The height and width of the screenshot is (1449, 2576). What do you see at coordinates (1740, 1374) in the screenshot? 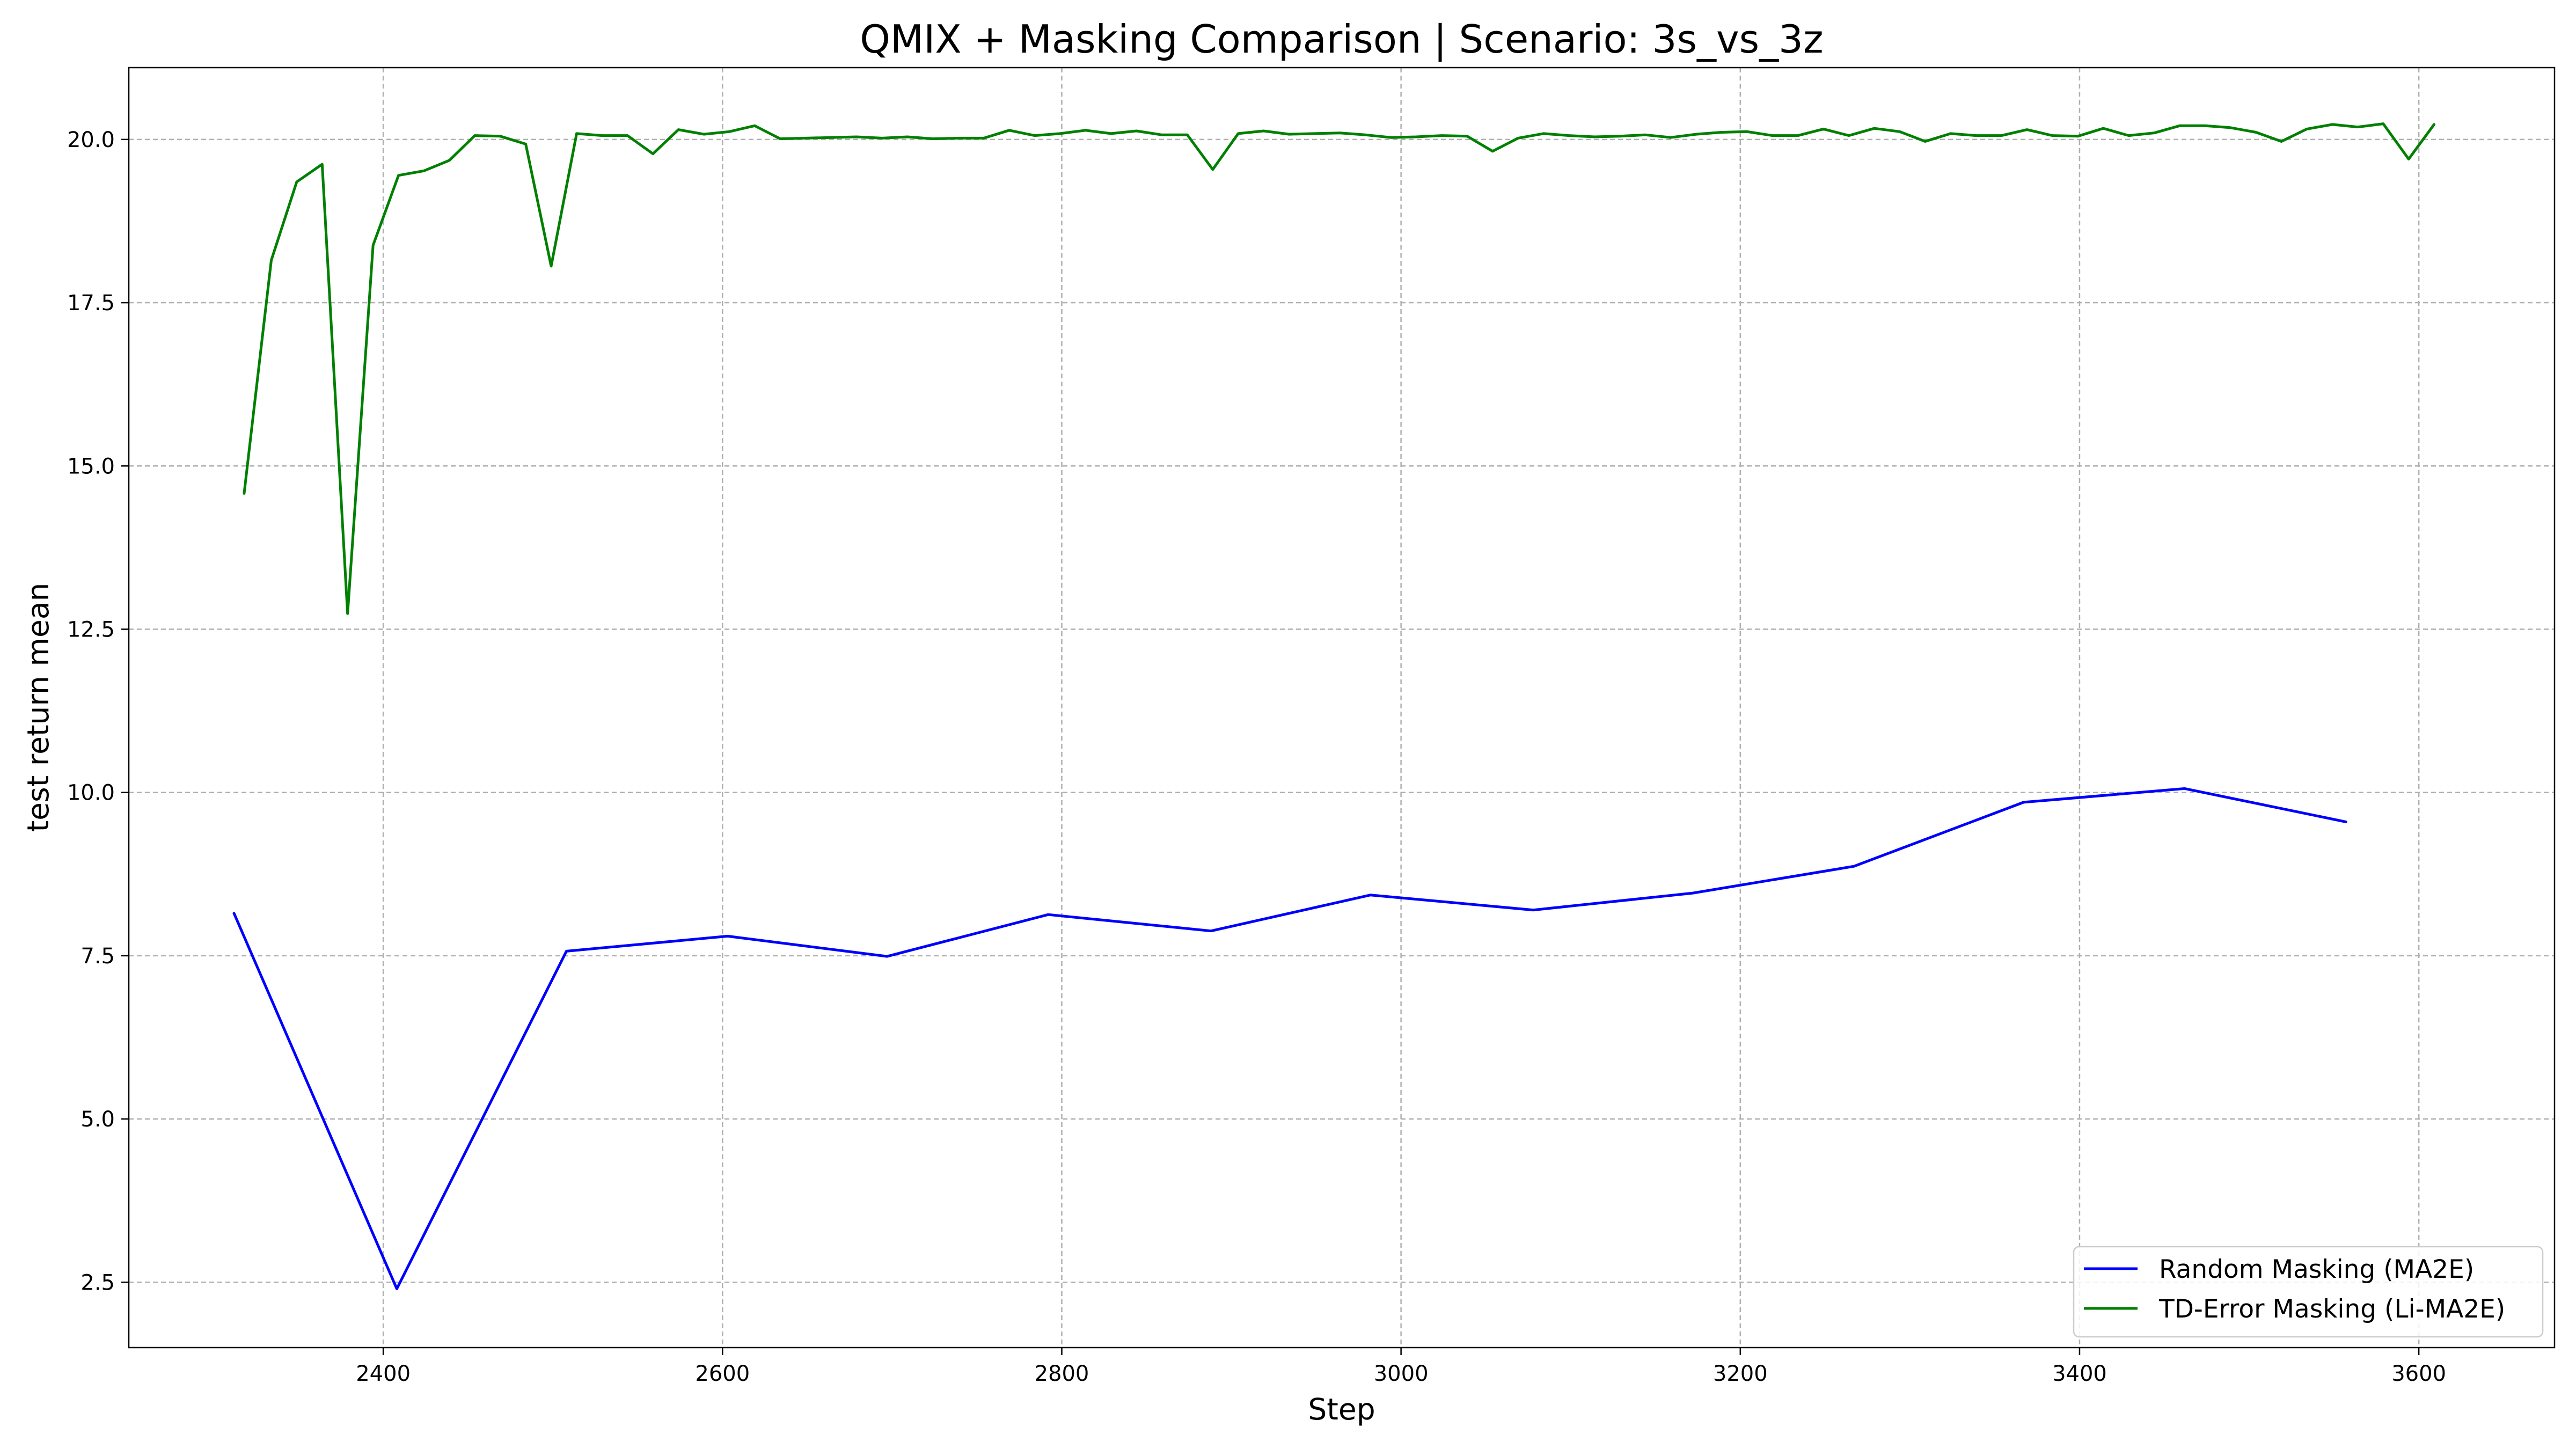
I see `x-tick-label: 3200` at bounding box center [1740, 1374].